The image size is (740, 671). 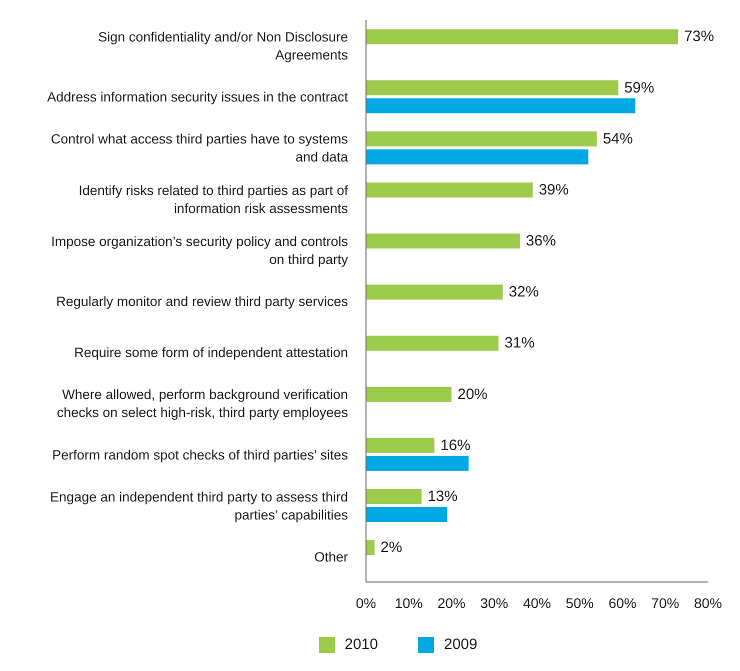 I want to click on data-label: 39%, so click(x=553, y=189).